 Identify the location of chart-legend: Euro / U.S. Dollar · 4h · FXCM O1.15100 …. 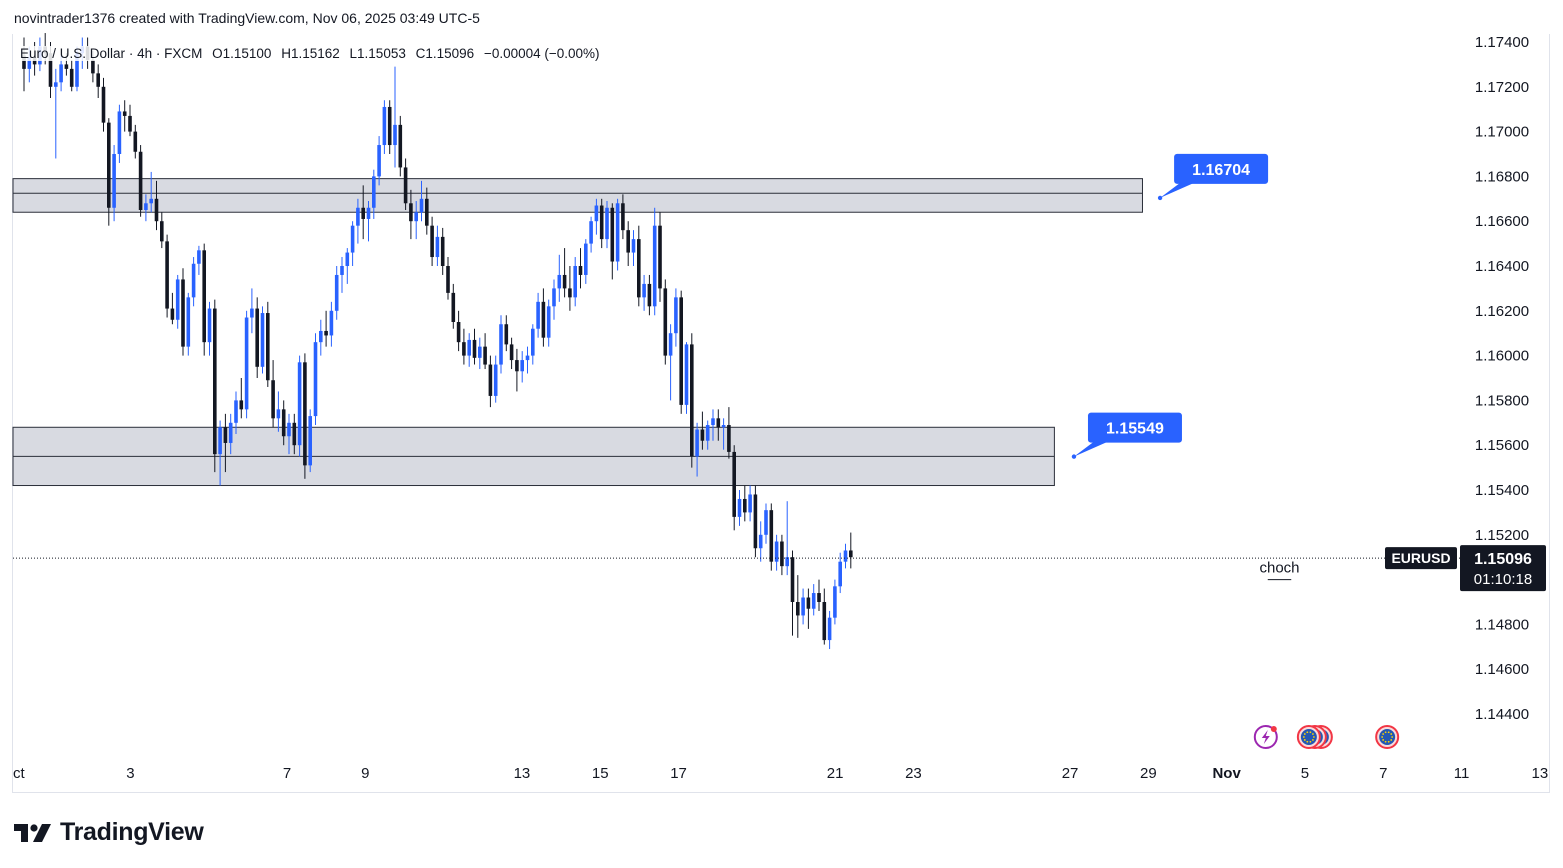
(310, 53).